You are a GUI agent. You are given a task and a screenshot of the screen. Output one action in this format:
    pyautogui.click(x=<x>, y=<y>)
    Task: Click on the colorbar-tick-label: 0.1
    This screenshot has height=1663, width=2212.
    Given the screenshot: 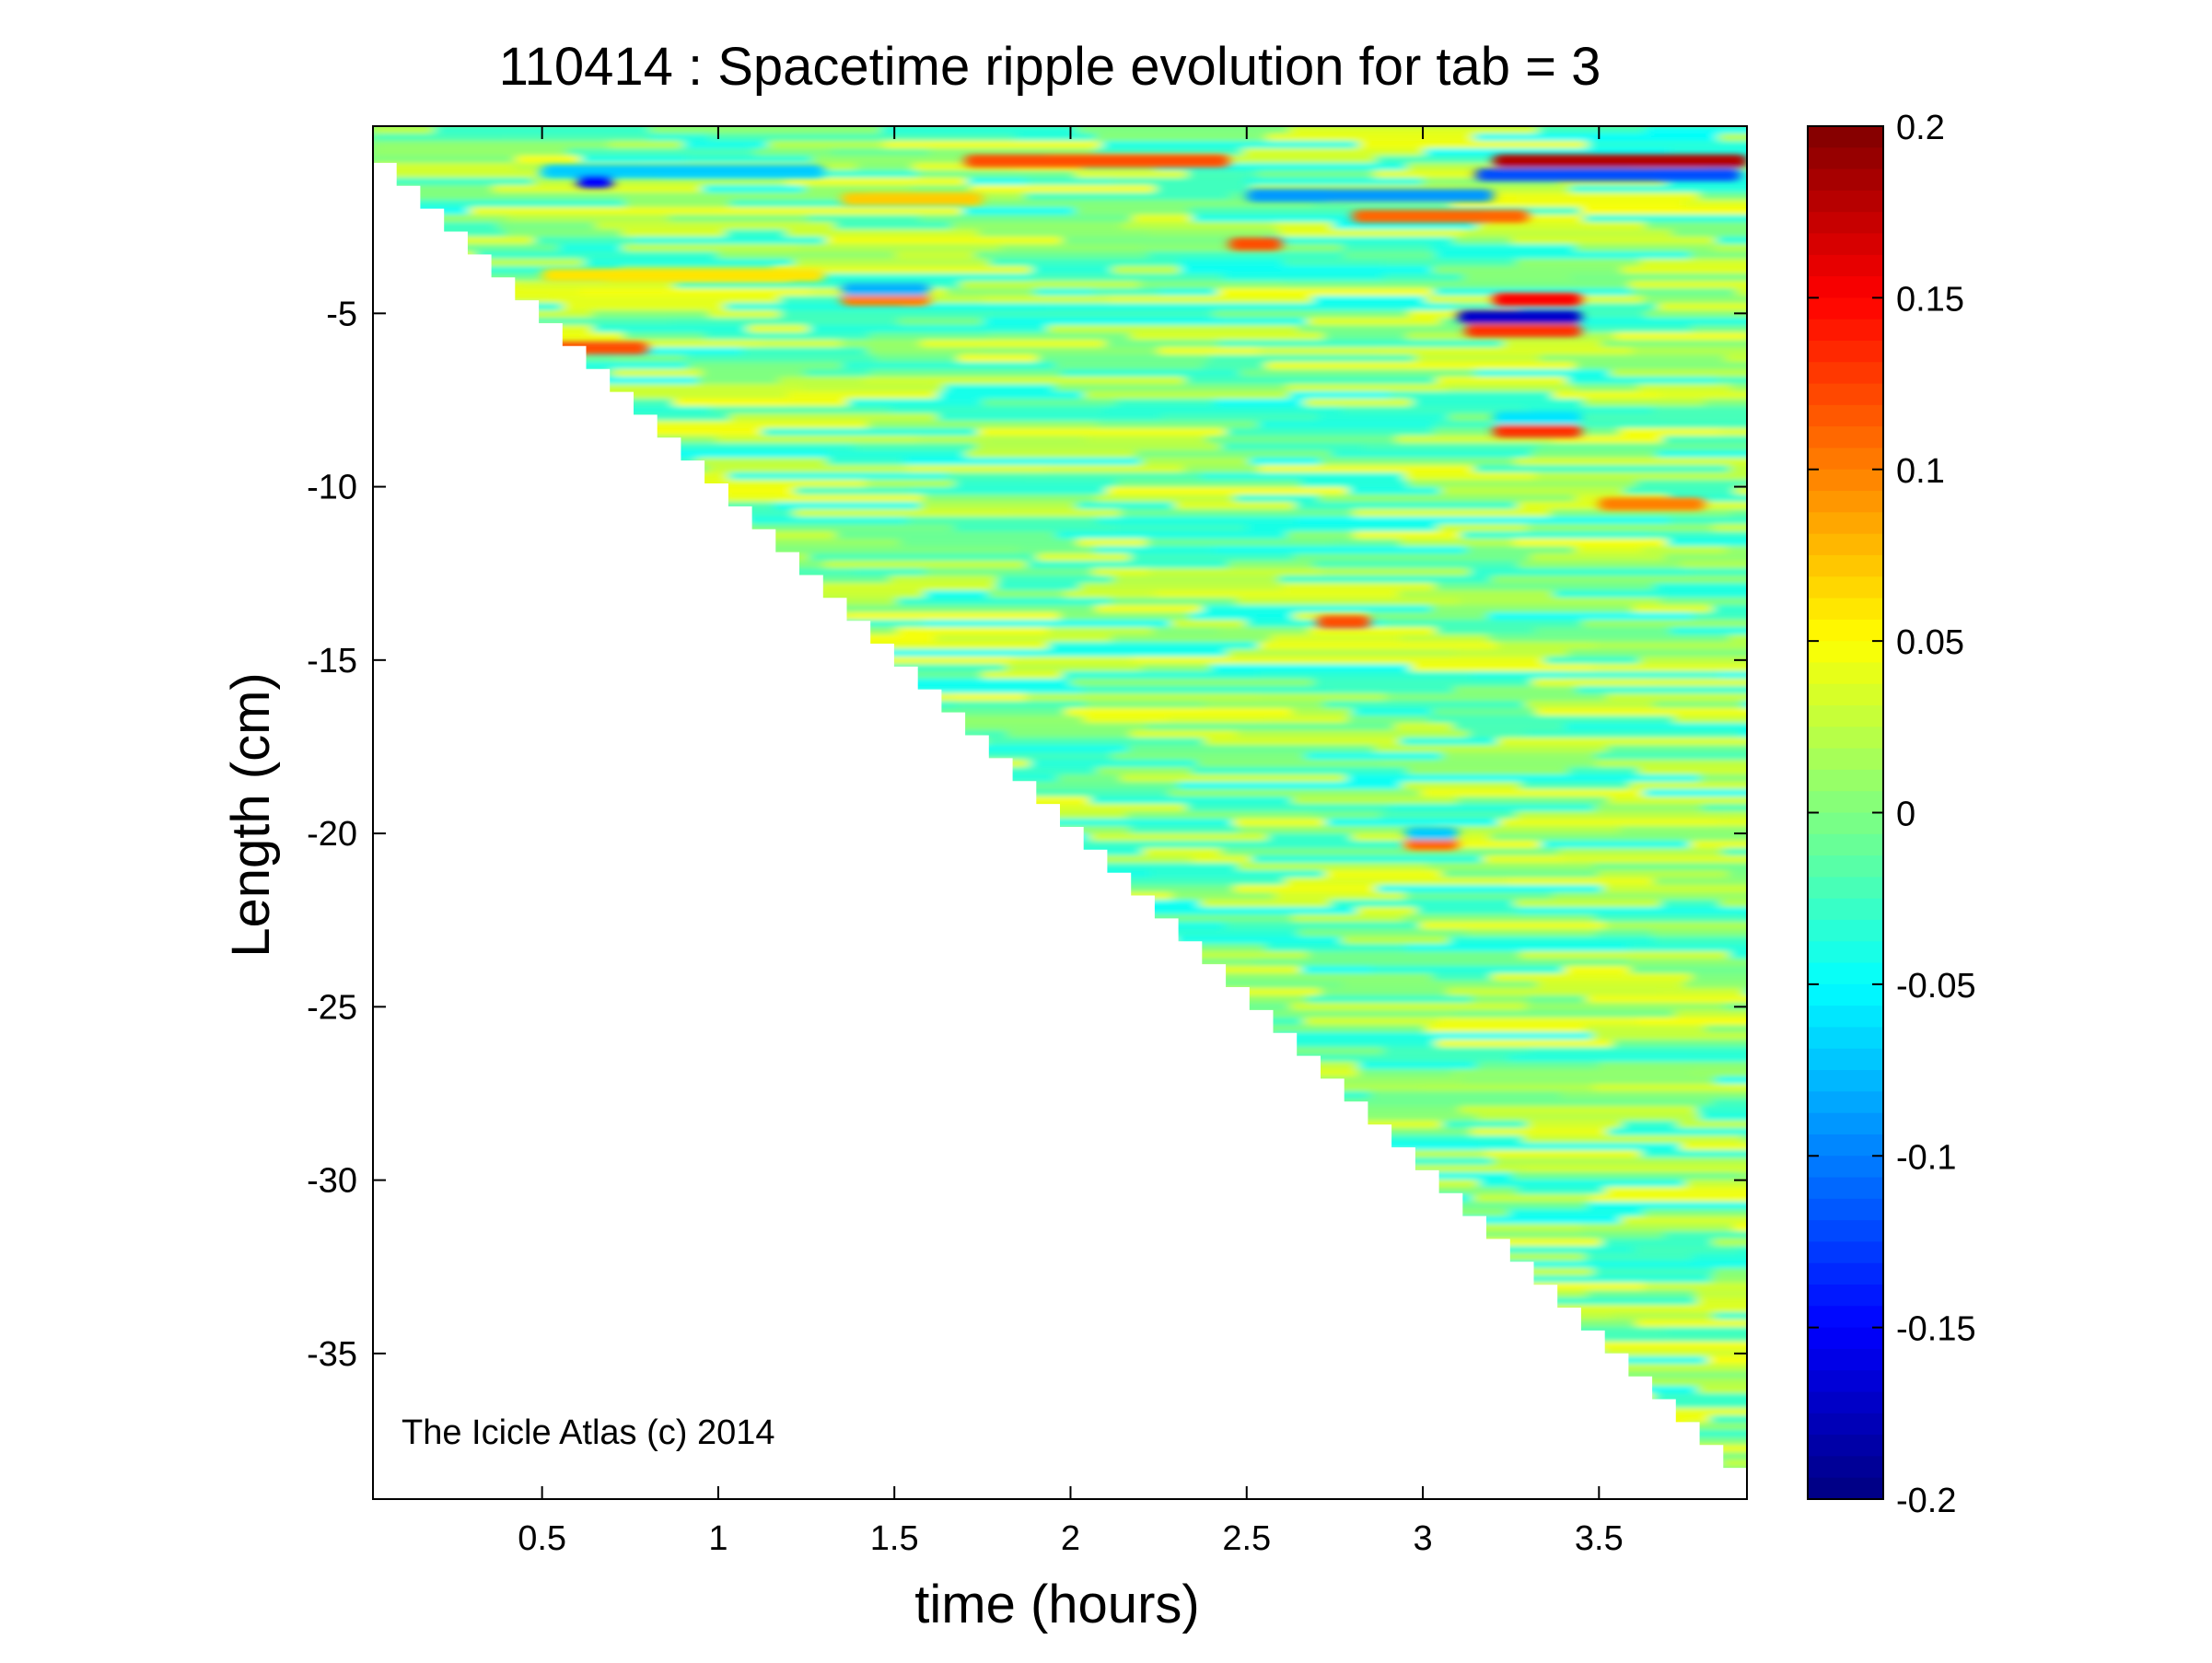 What is the action you would take?
    pyautogui.click(x=1921, y=471)
    